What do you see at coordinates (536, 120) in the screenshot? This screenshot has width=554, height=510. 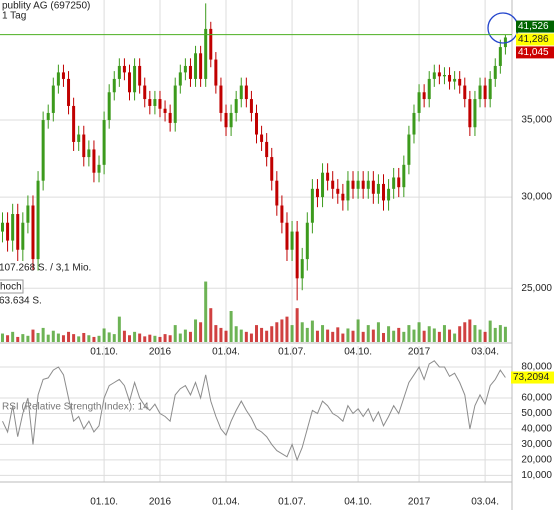 I see `y-tick-label: 35,000` at bounding box center [536, 120].